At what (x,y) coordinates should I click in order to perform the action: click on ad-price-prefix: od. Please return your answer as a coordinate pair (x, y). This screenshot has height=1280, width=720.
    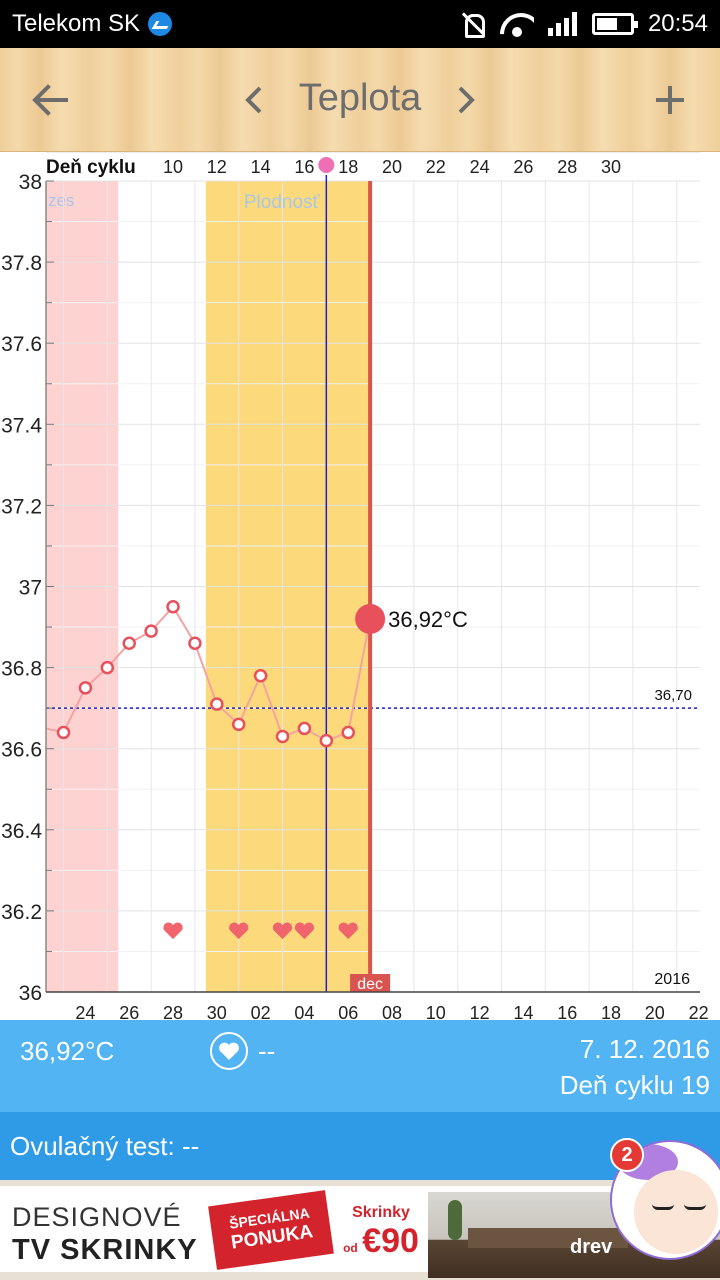
    Looking at the image, I should click on (350, 1248).